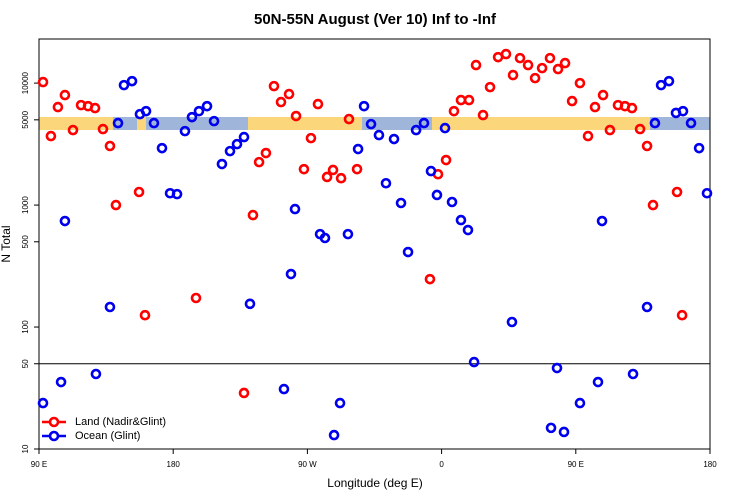  Describe the element at coordinates (120, 422) in the screenshot. I see `legend-label: Land (Nadir&Glint)` at that location.